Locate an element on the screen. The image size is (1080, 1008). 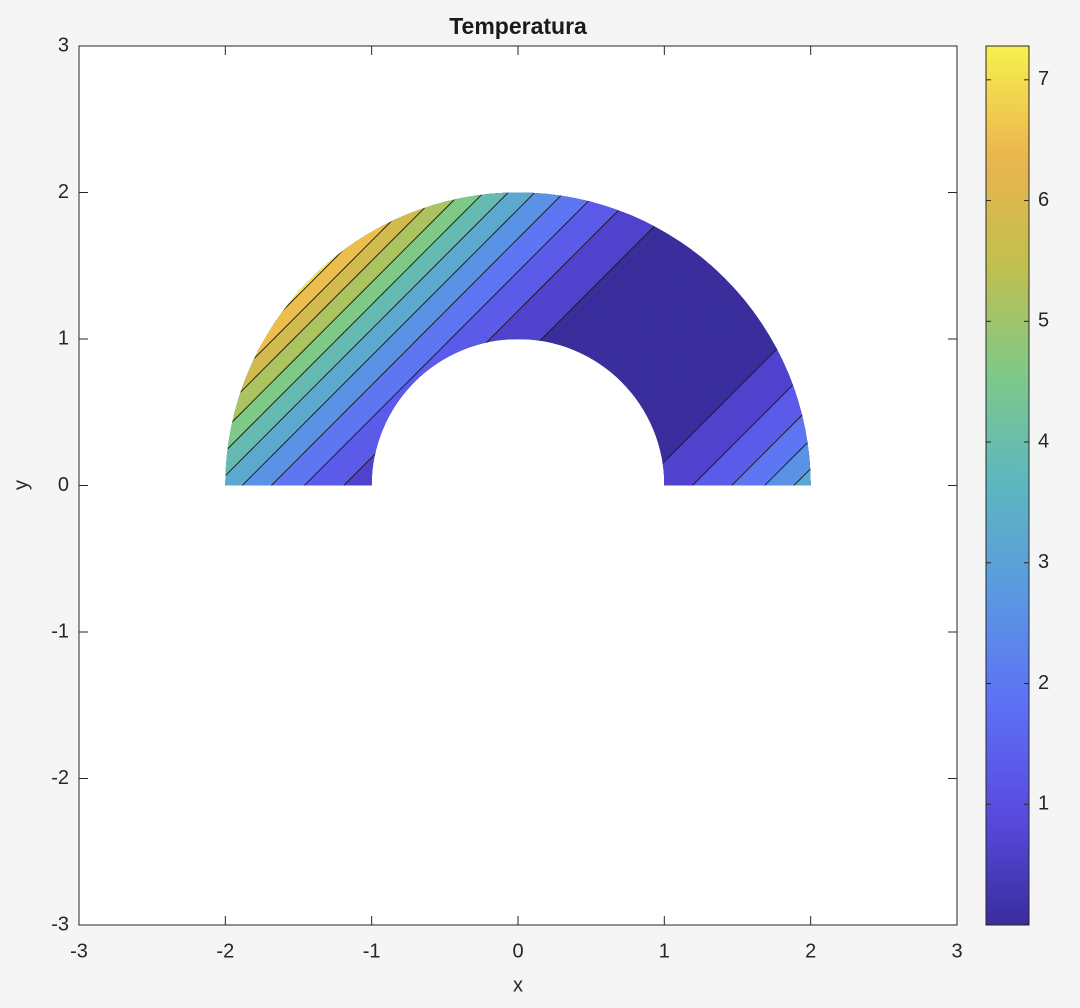
x-axis-label: x is located at coordinates (518, 985).